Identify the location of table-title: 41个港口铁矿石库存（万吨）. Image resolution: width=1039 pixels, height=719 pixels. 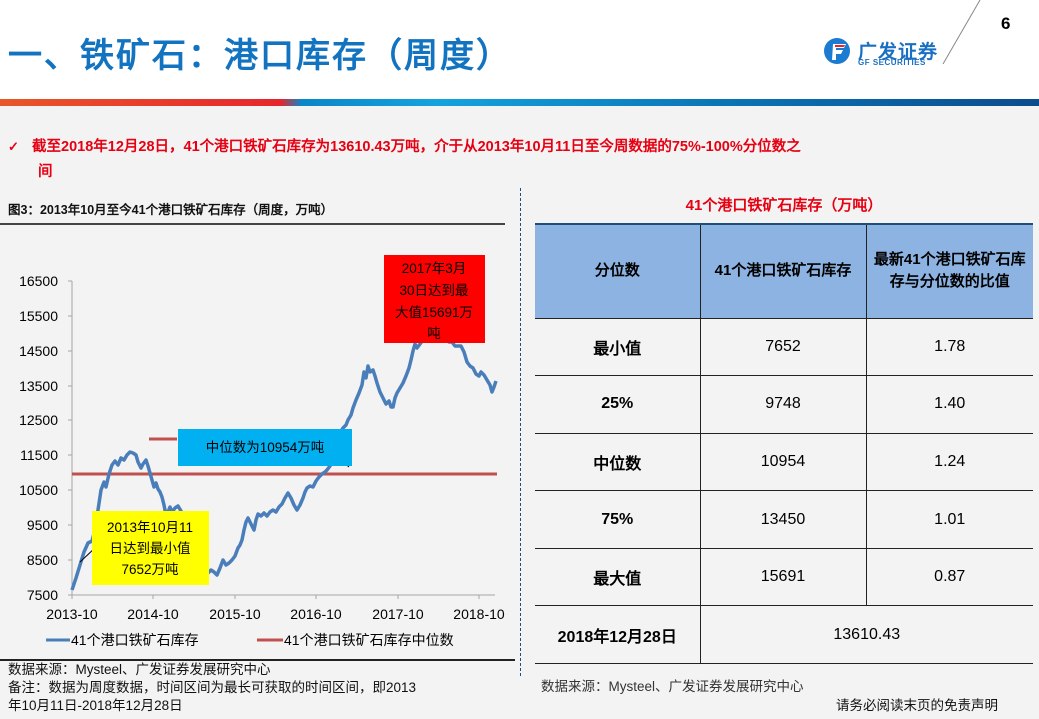
(784, 205).